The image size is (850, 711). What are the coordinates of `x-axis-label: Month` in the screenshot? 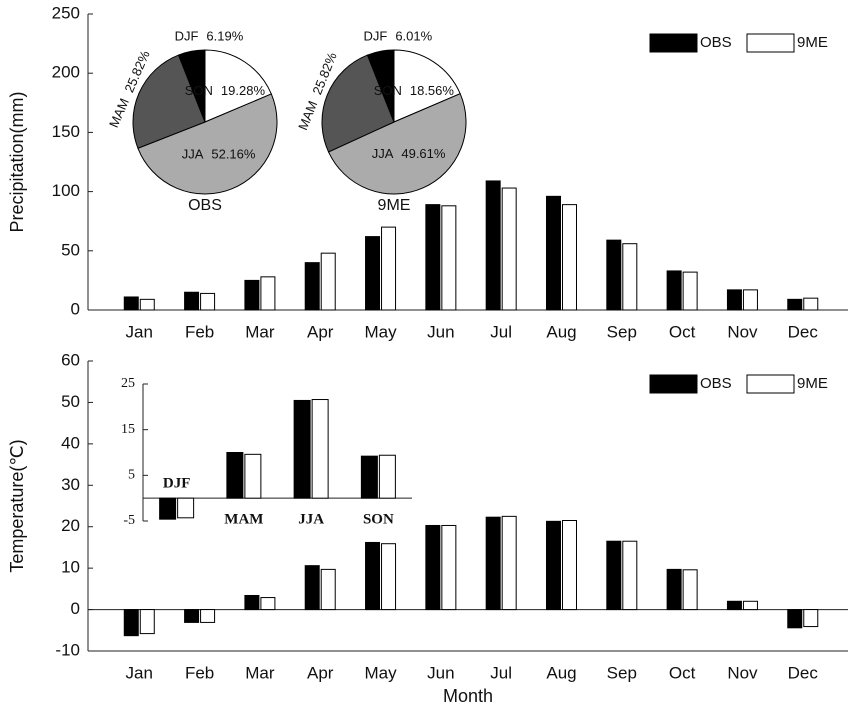 It's located at (468, 696).